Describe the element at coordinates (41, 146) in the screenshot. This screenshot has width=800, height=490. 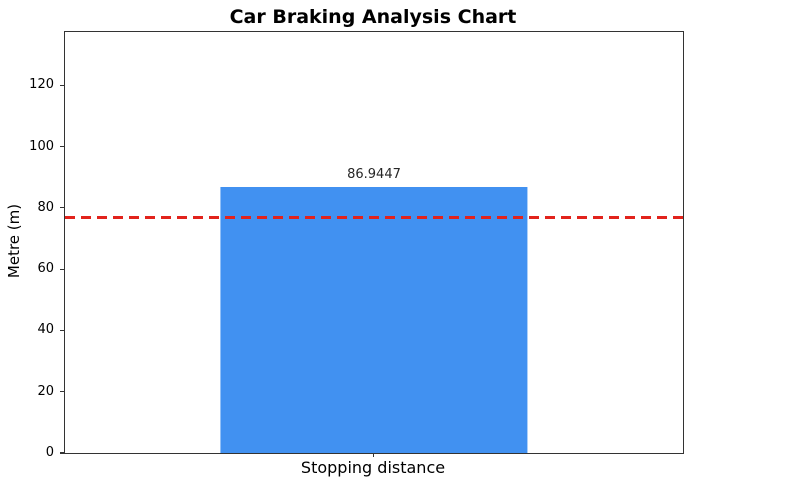
I see `y-tick-label: 100` at that location.